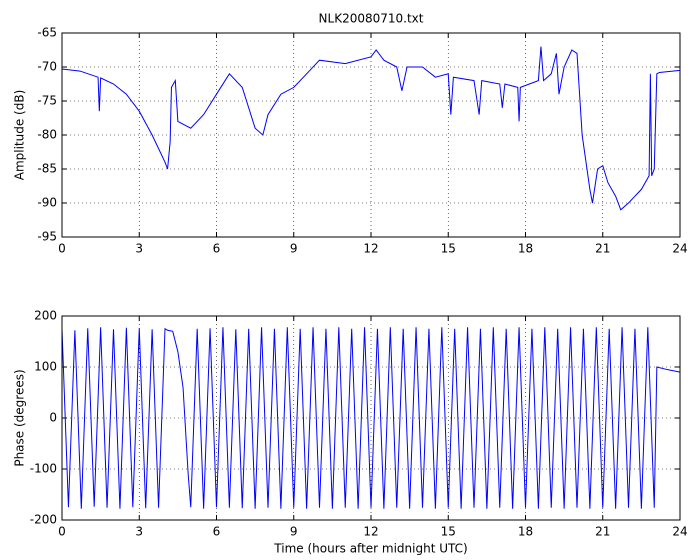 This screenshot has height=560, width=693. Describe the element at coordinates (20, 135) in the screenshot. I see `y-axis-label: Amplitude (dB)` at that location.